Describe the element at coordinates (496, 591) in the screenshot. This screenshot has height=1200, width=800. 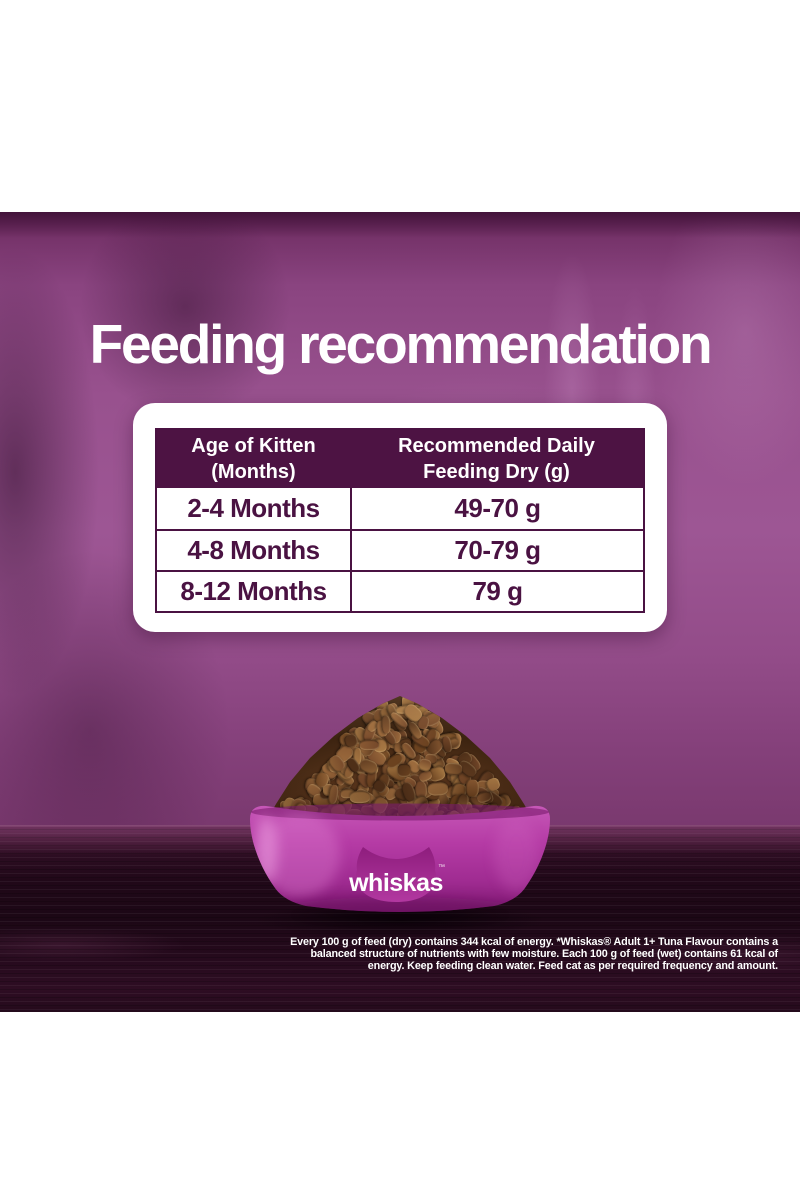
I see `amount-cell: 79 g` at that location.